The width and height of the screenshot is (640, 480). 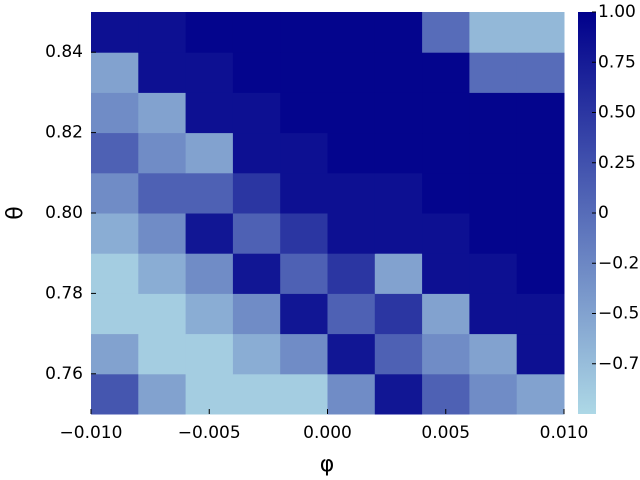 What do you see at coordinates (603, 213) in the screenshot?
I see `colorbar-tick-label: 0` at bounding box center [603, 213].